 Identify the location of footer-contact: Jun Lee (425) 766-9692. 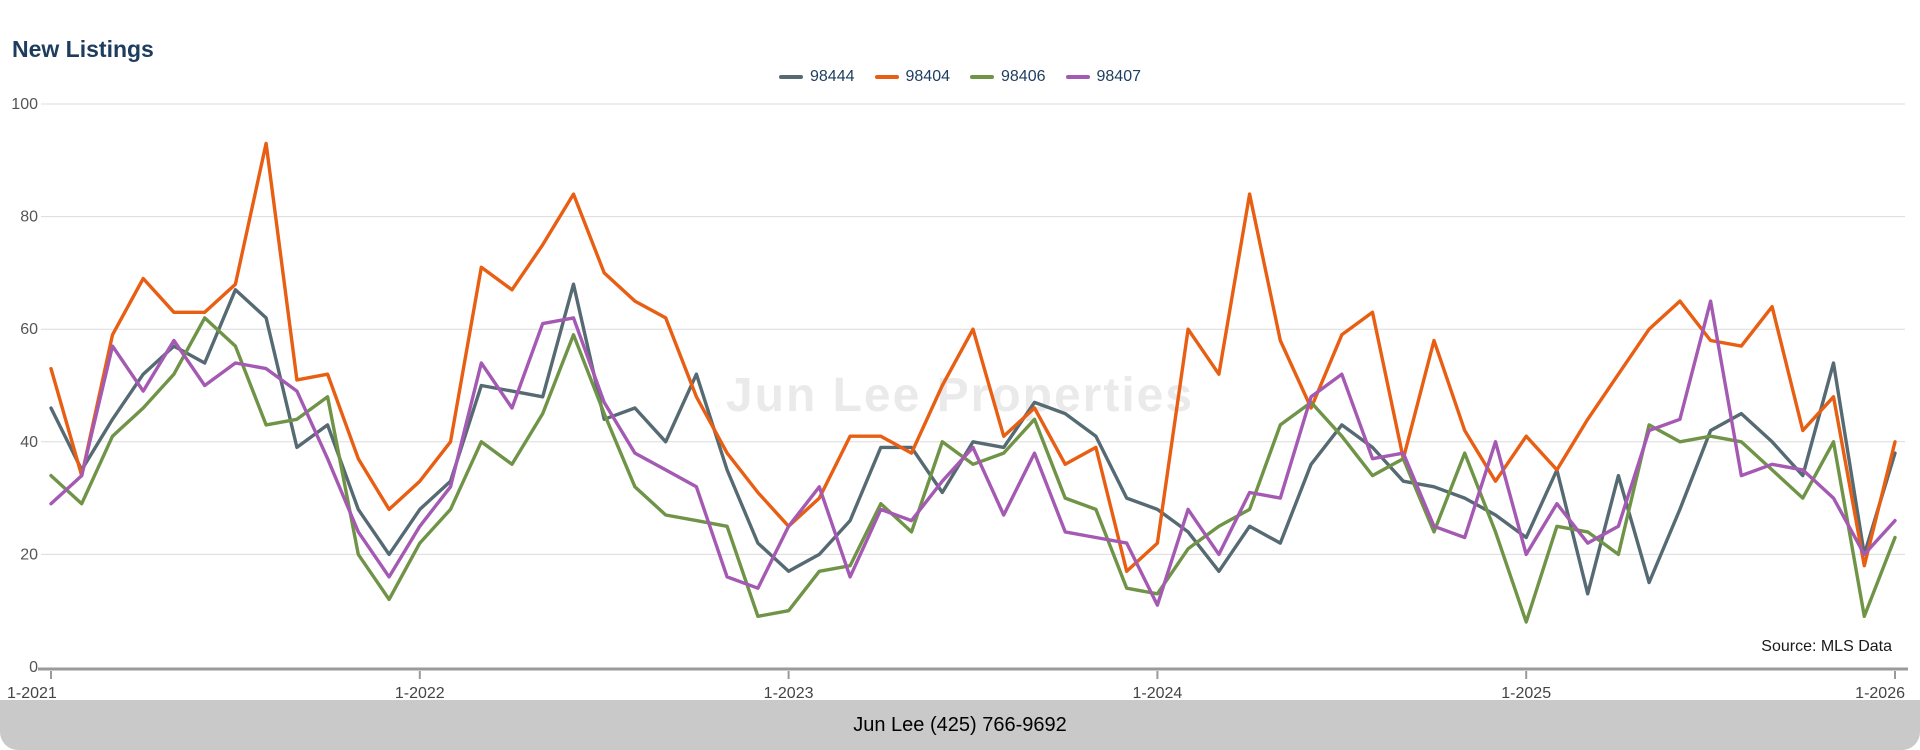
(960, 724).